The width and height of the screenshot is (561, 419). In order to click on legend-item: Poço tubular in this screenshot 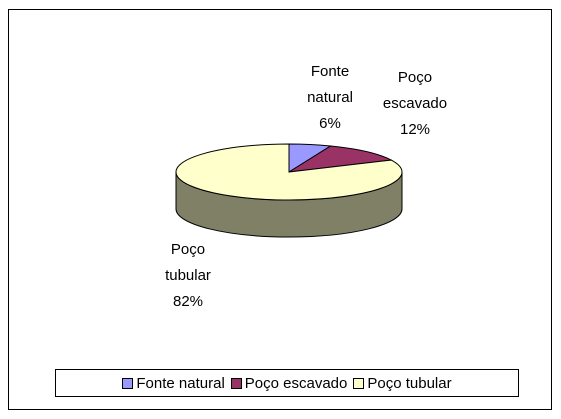, I will do `click(402, 383)`.